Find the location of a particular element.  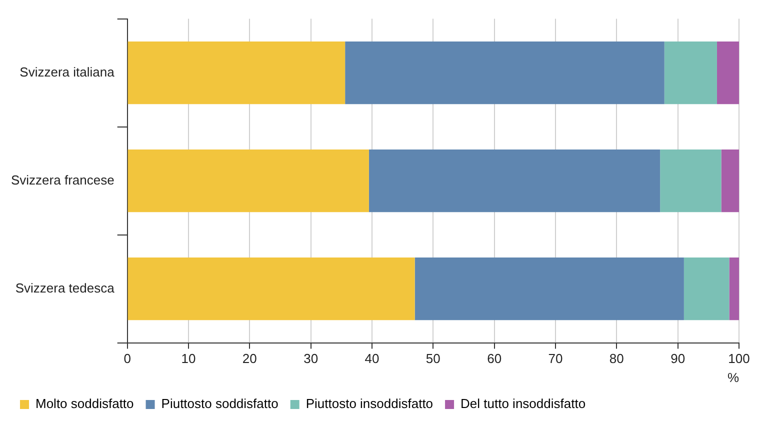

legend-label: Molto soddisfatto is located at coordinates (85, 404).